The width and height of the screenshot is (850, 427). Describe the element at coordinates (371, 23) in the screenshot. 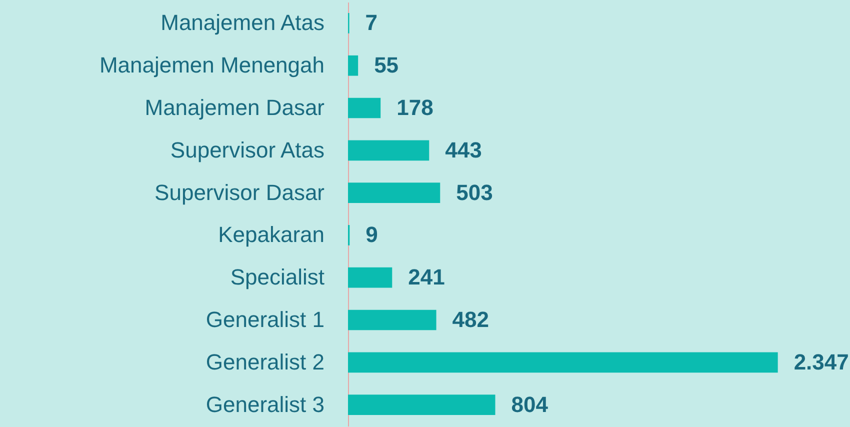

I see `data-label: 7` at that location.